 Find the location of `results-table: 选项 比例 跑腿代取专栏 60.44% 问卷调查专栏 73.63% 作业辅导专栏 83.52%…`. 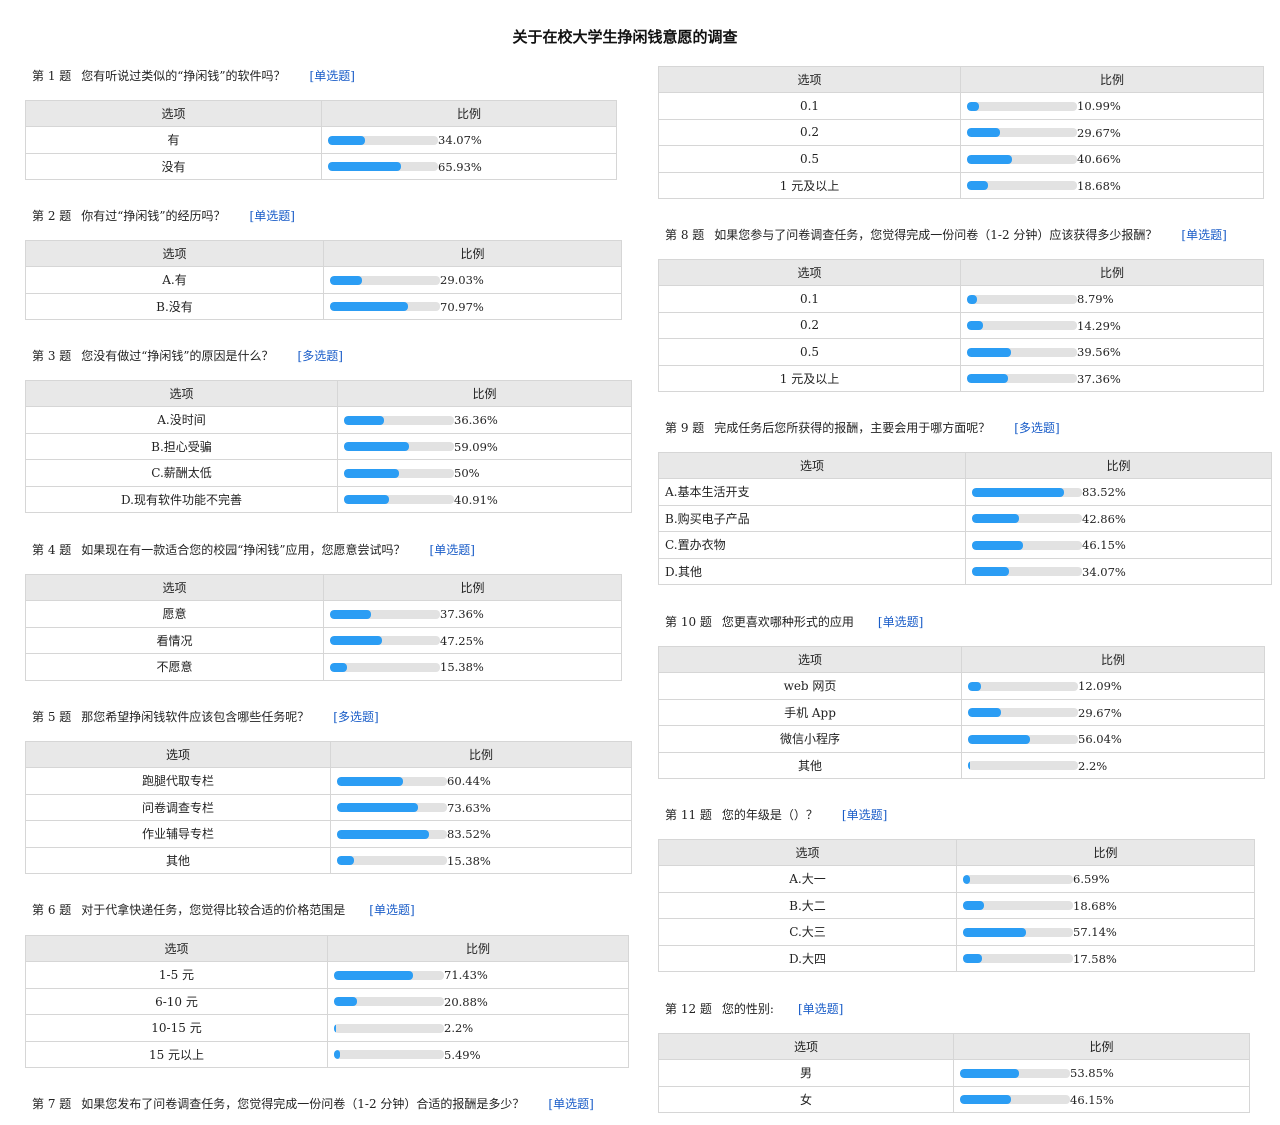

results-table: 选项 比例 跑腿代取专栏 60.44% 问卷调查专栏 73.63% 作业辅导专栏 83.52%… is located at coordinates (328, 807).